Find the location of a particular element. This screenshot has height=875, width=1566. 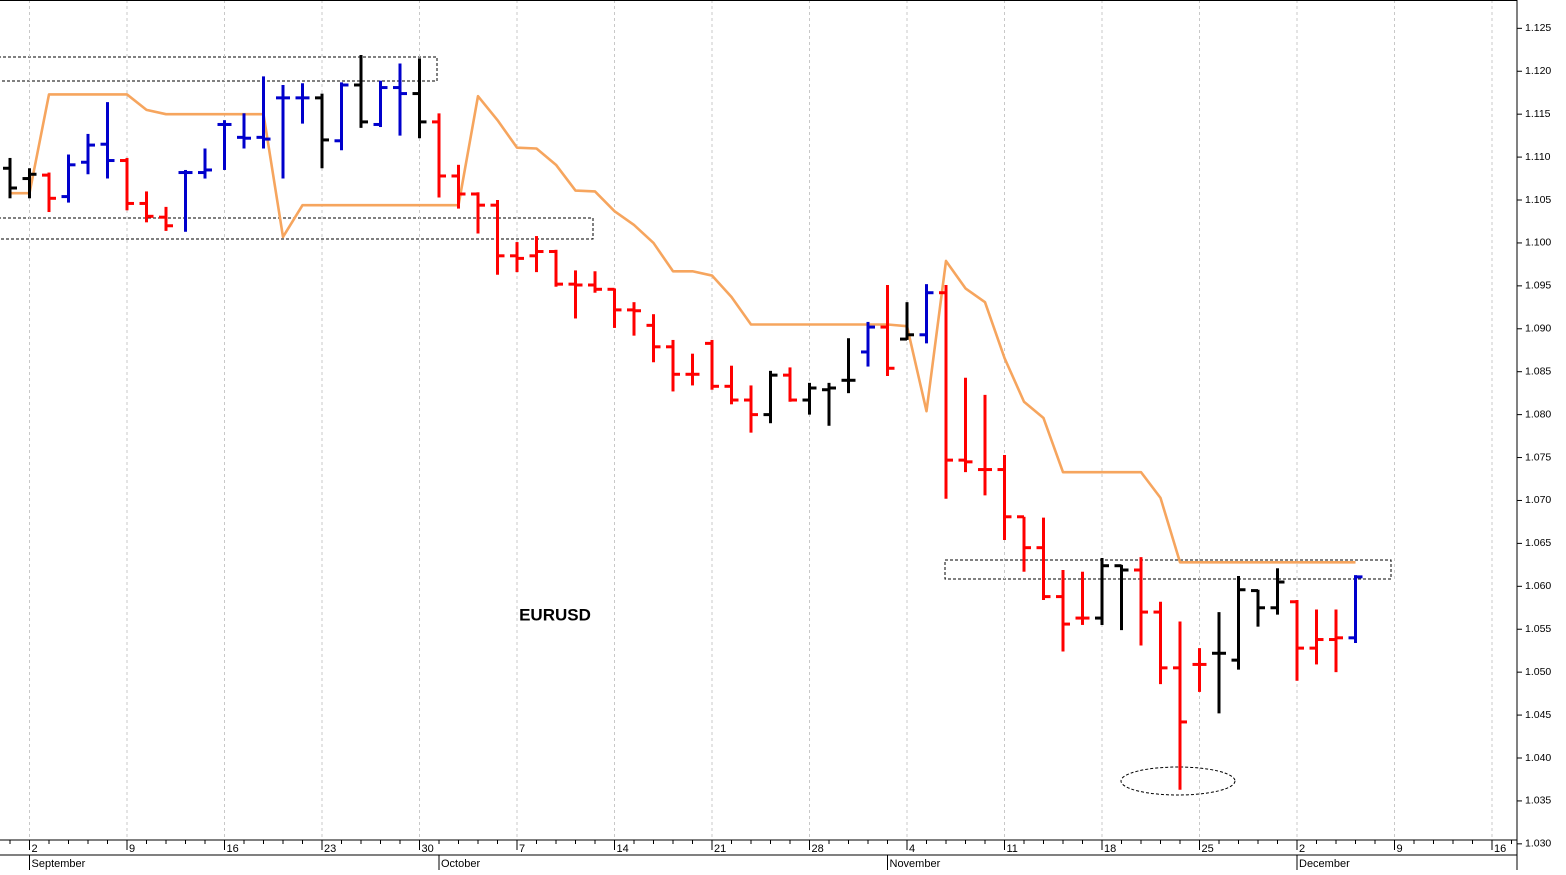

low-marker is located at coordinates (1178, 781).